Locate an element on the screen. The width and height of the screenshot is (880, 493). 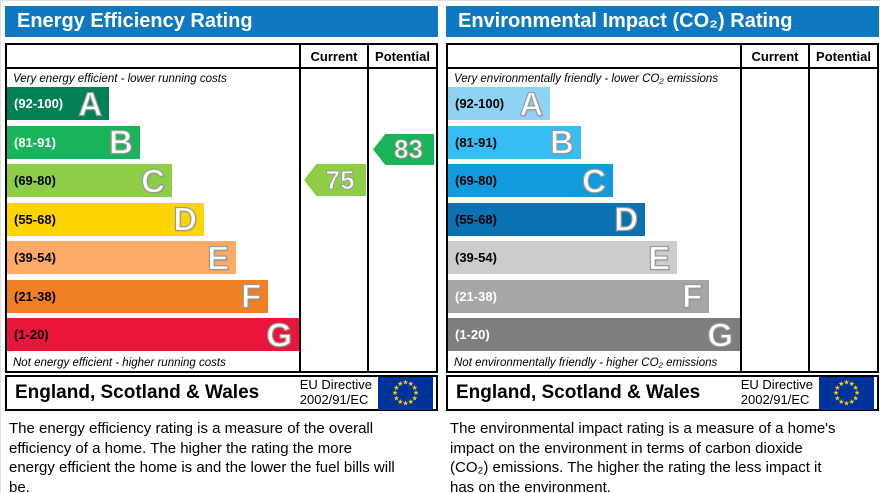
energy-current-rating-value: 75 is located at coordinates (340, 179).